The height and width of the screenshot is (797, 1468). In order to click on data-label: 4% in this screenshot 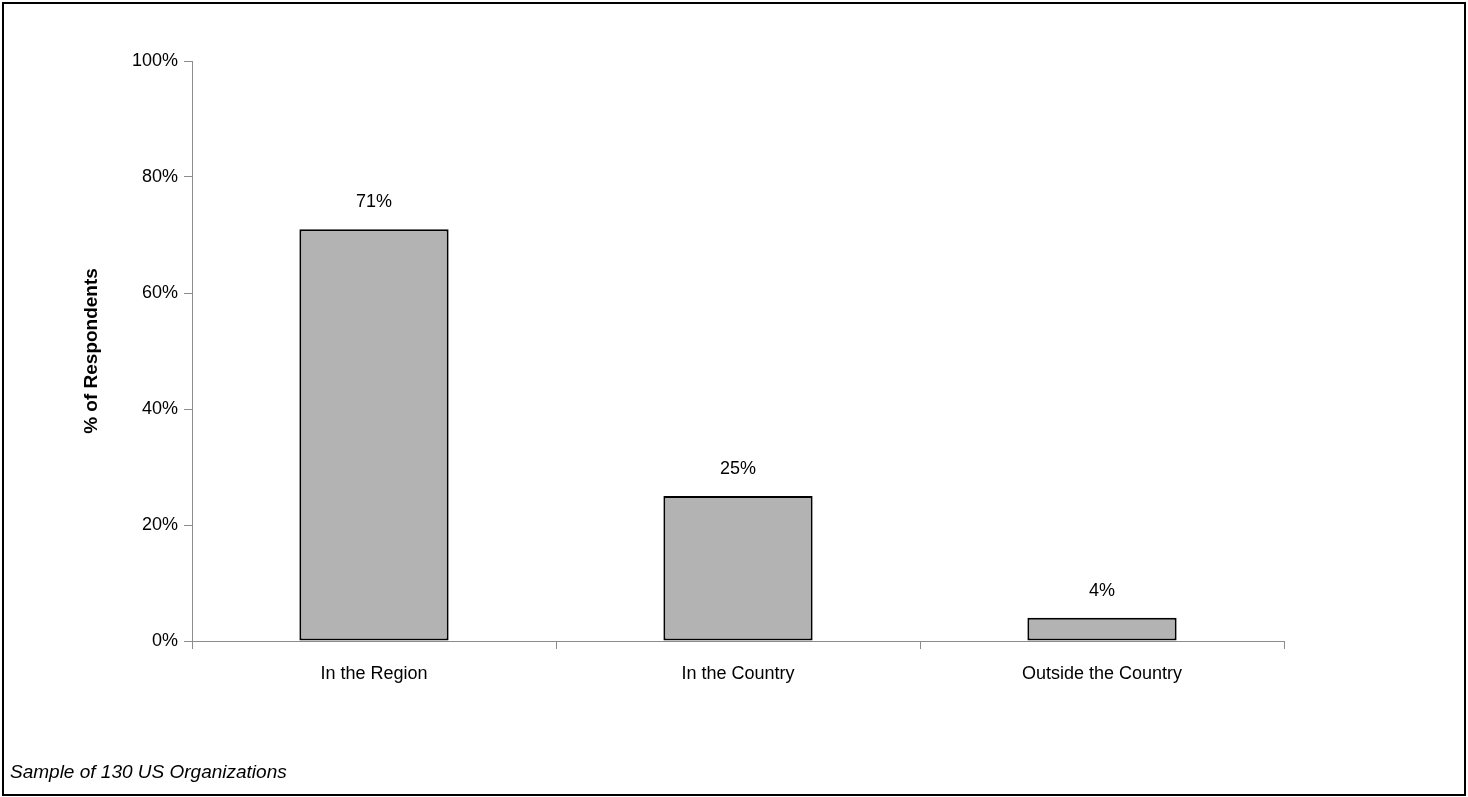, I will do `click(1102, 589)`.